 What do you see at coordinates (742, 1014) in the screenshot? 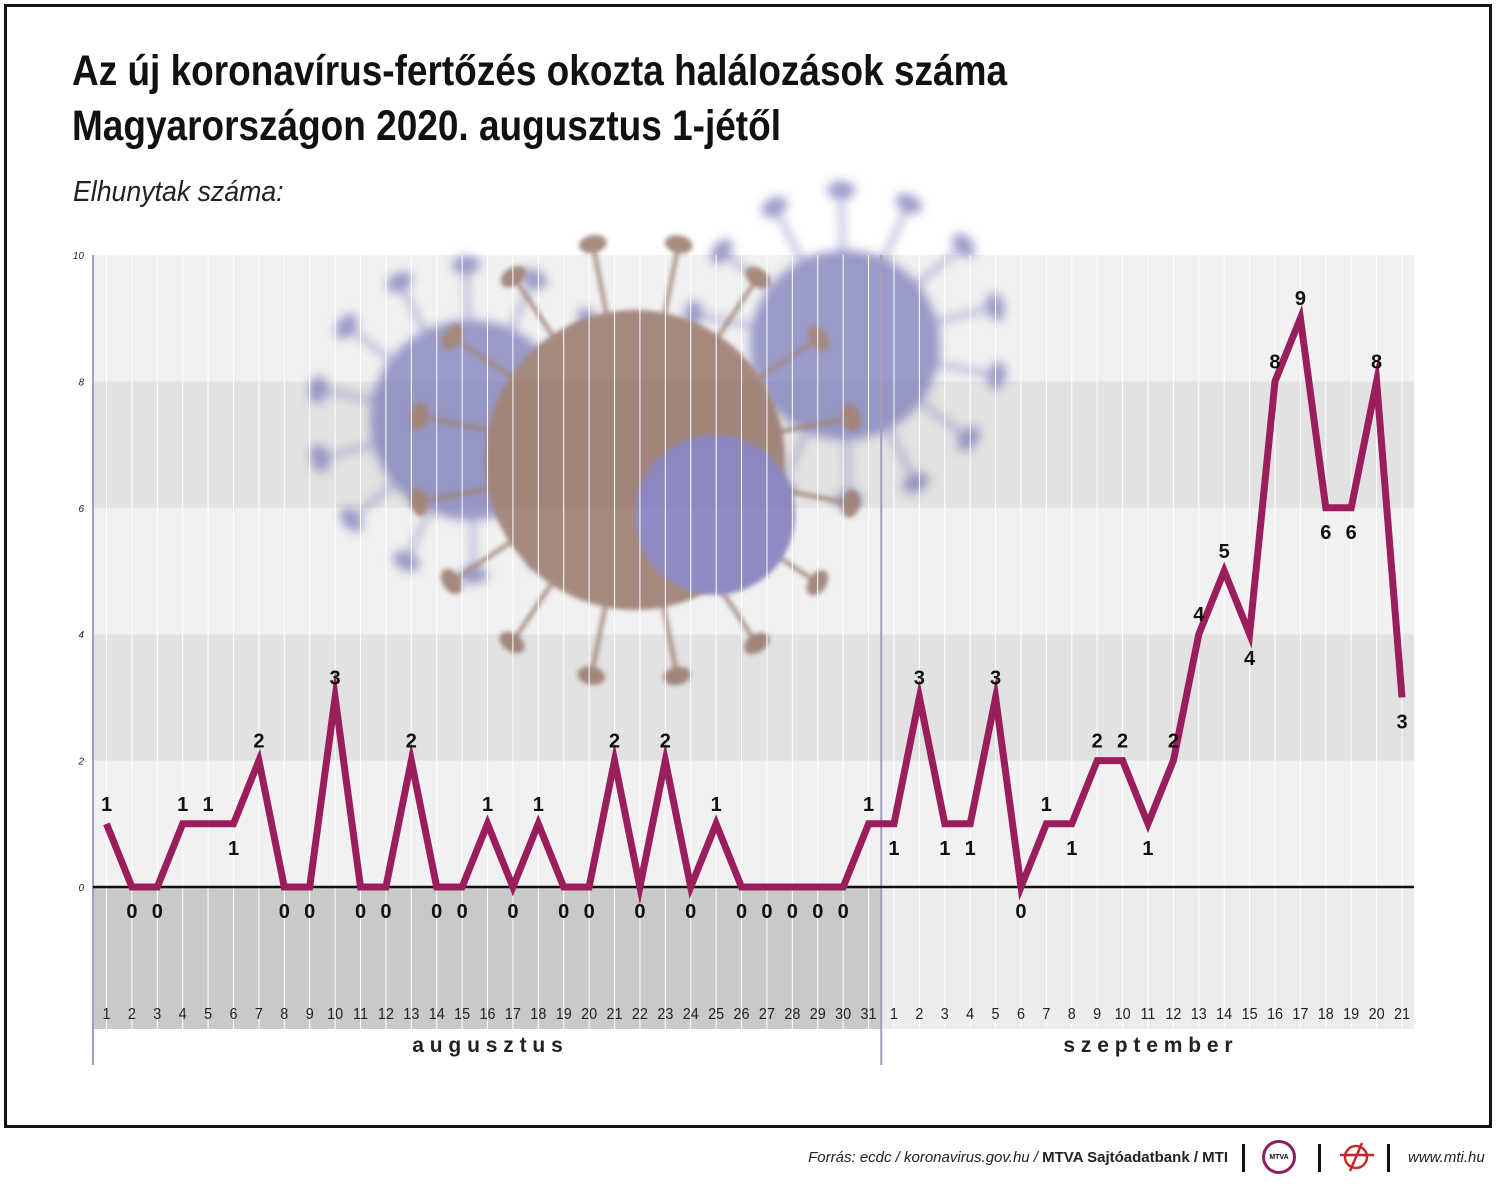
I see `x-tick-label: 26` at bounding box center [742, 1014].